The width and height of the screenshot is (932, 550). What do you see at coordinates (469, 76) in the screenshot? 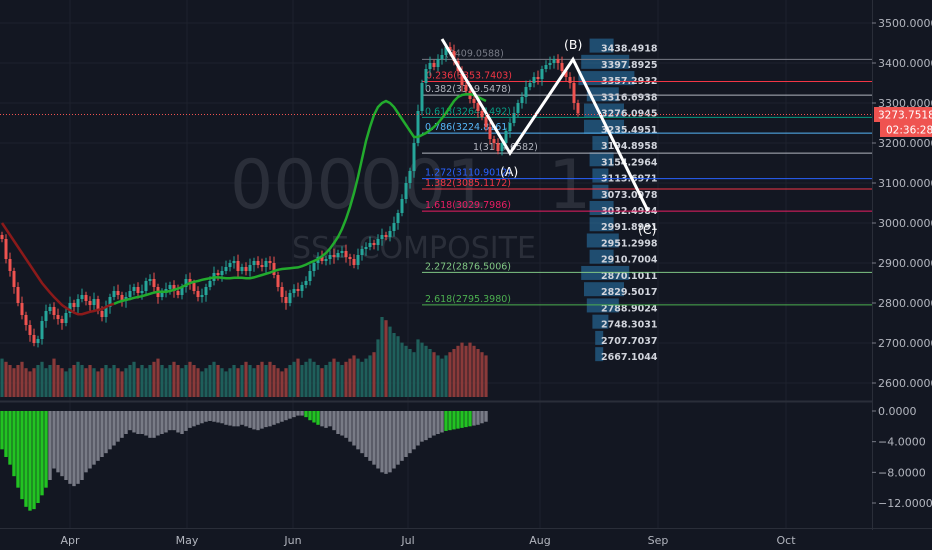
I see `fib-label: 0.236(3353.7403)` at bounding box center [469, 76].